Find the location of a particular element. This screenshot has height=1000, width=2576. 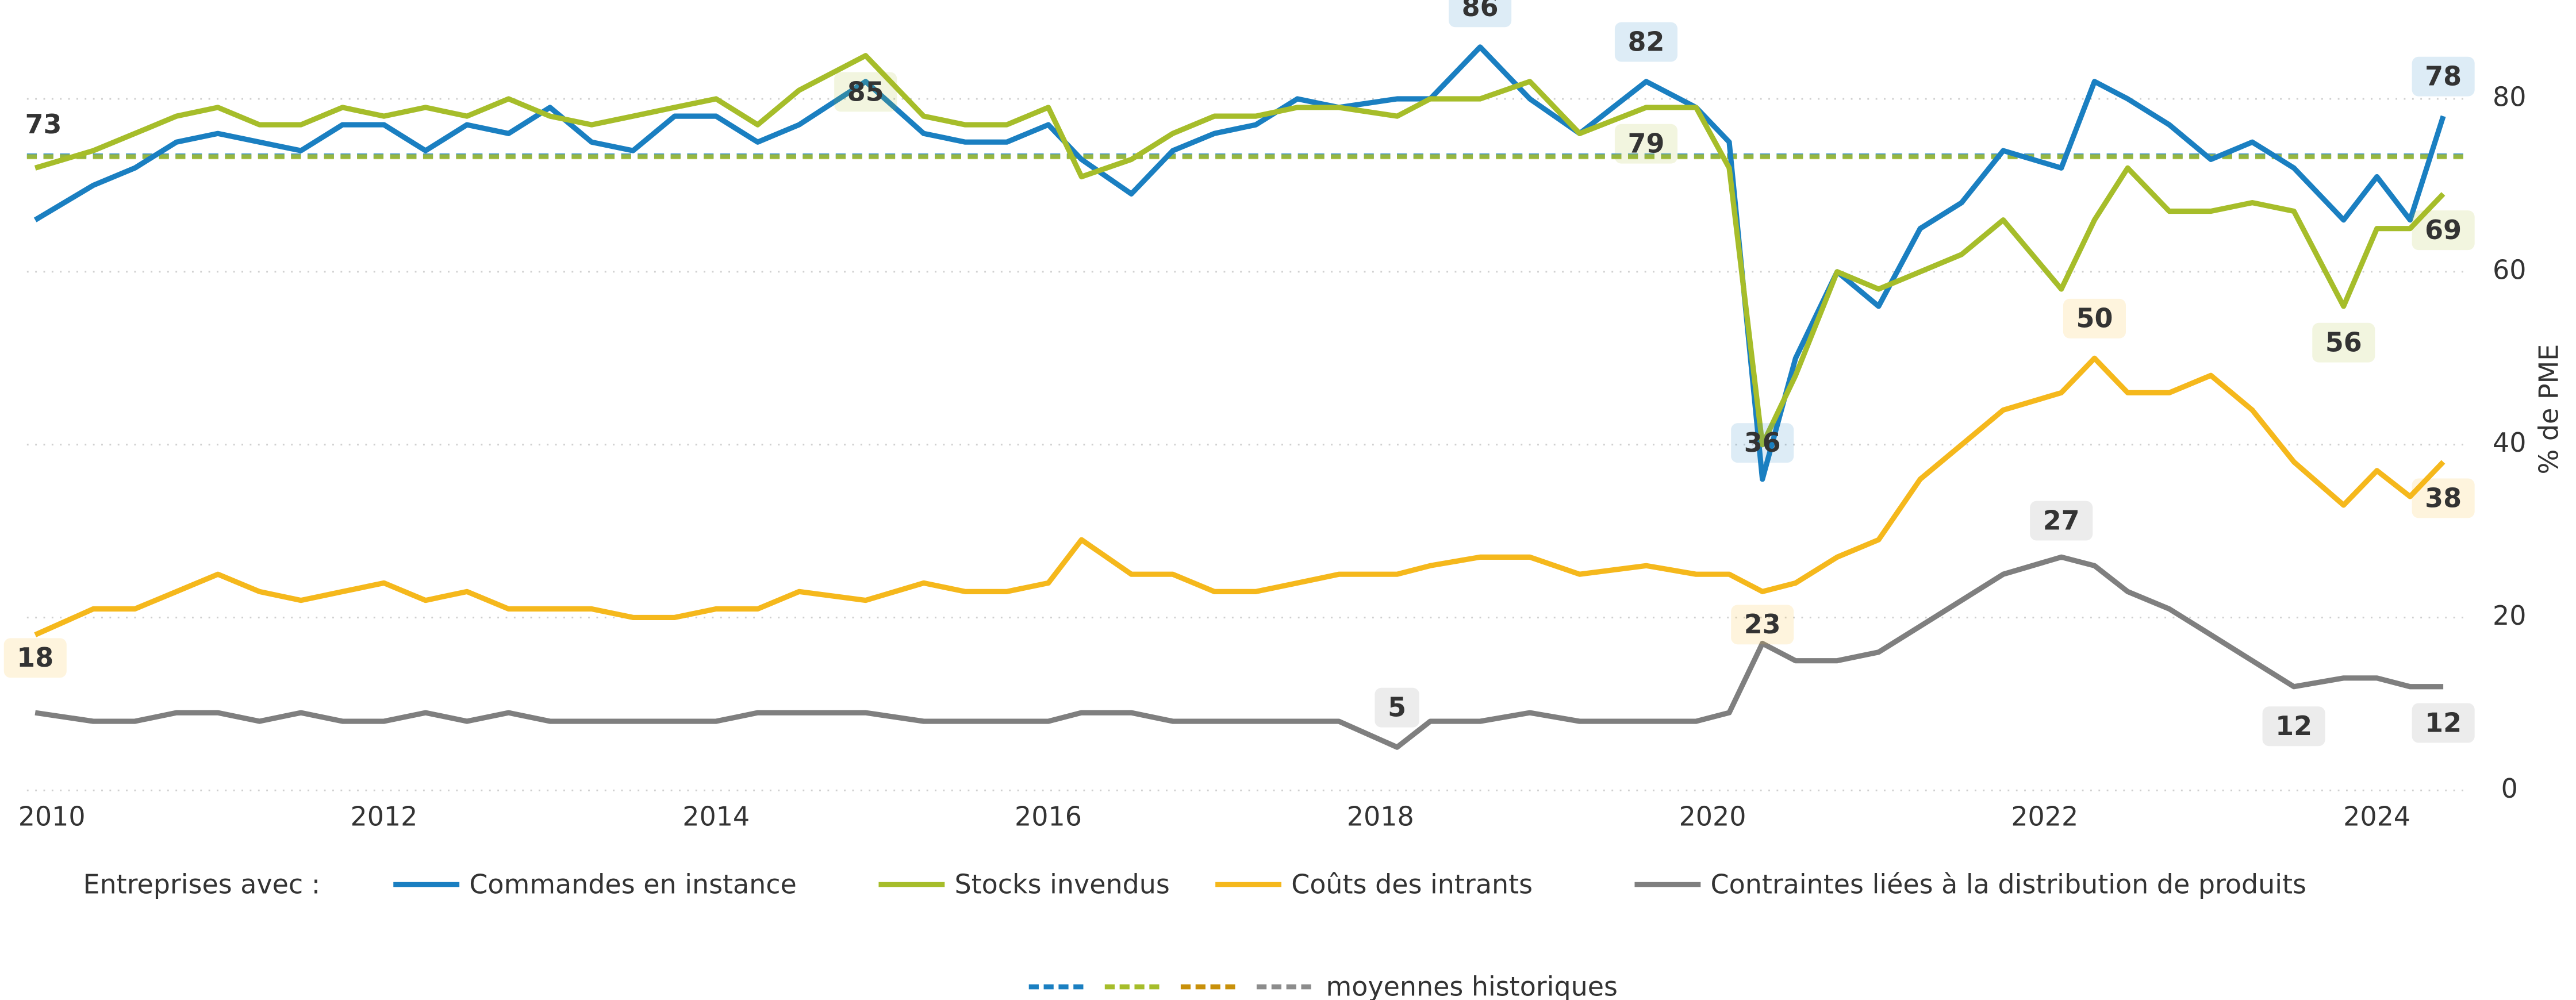

legend-label: Commandes en instance is located at coordinates (633, 883).